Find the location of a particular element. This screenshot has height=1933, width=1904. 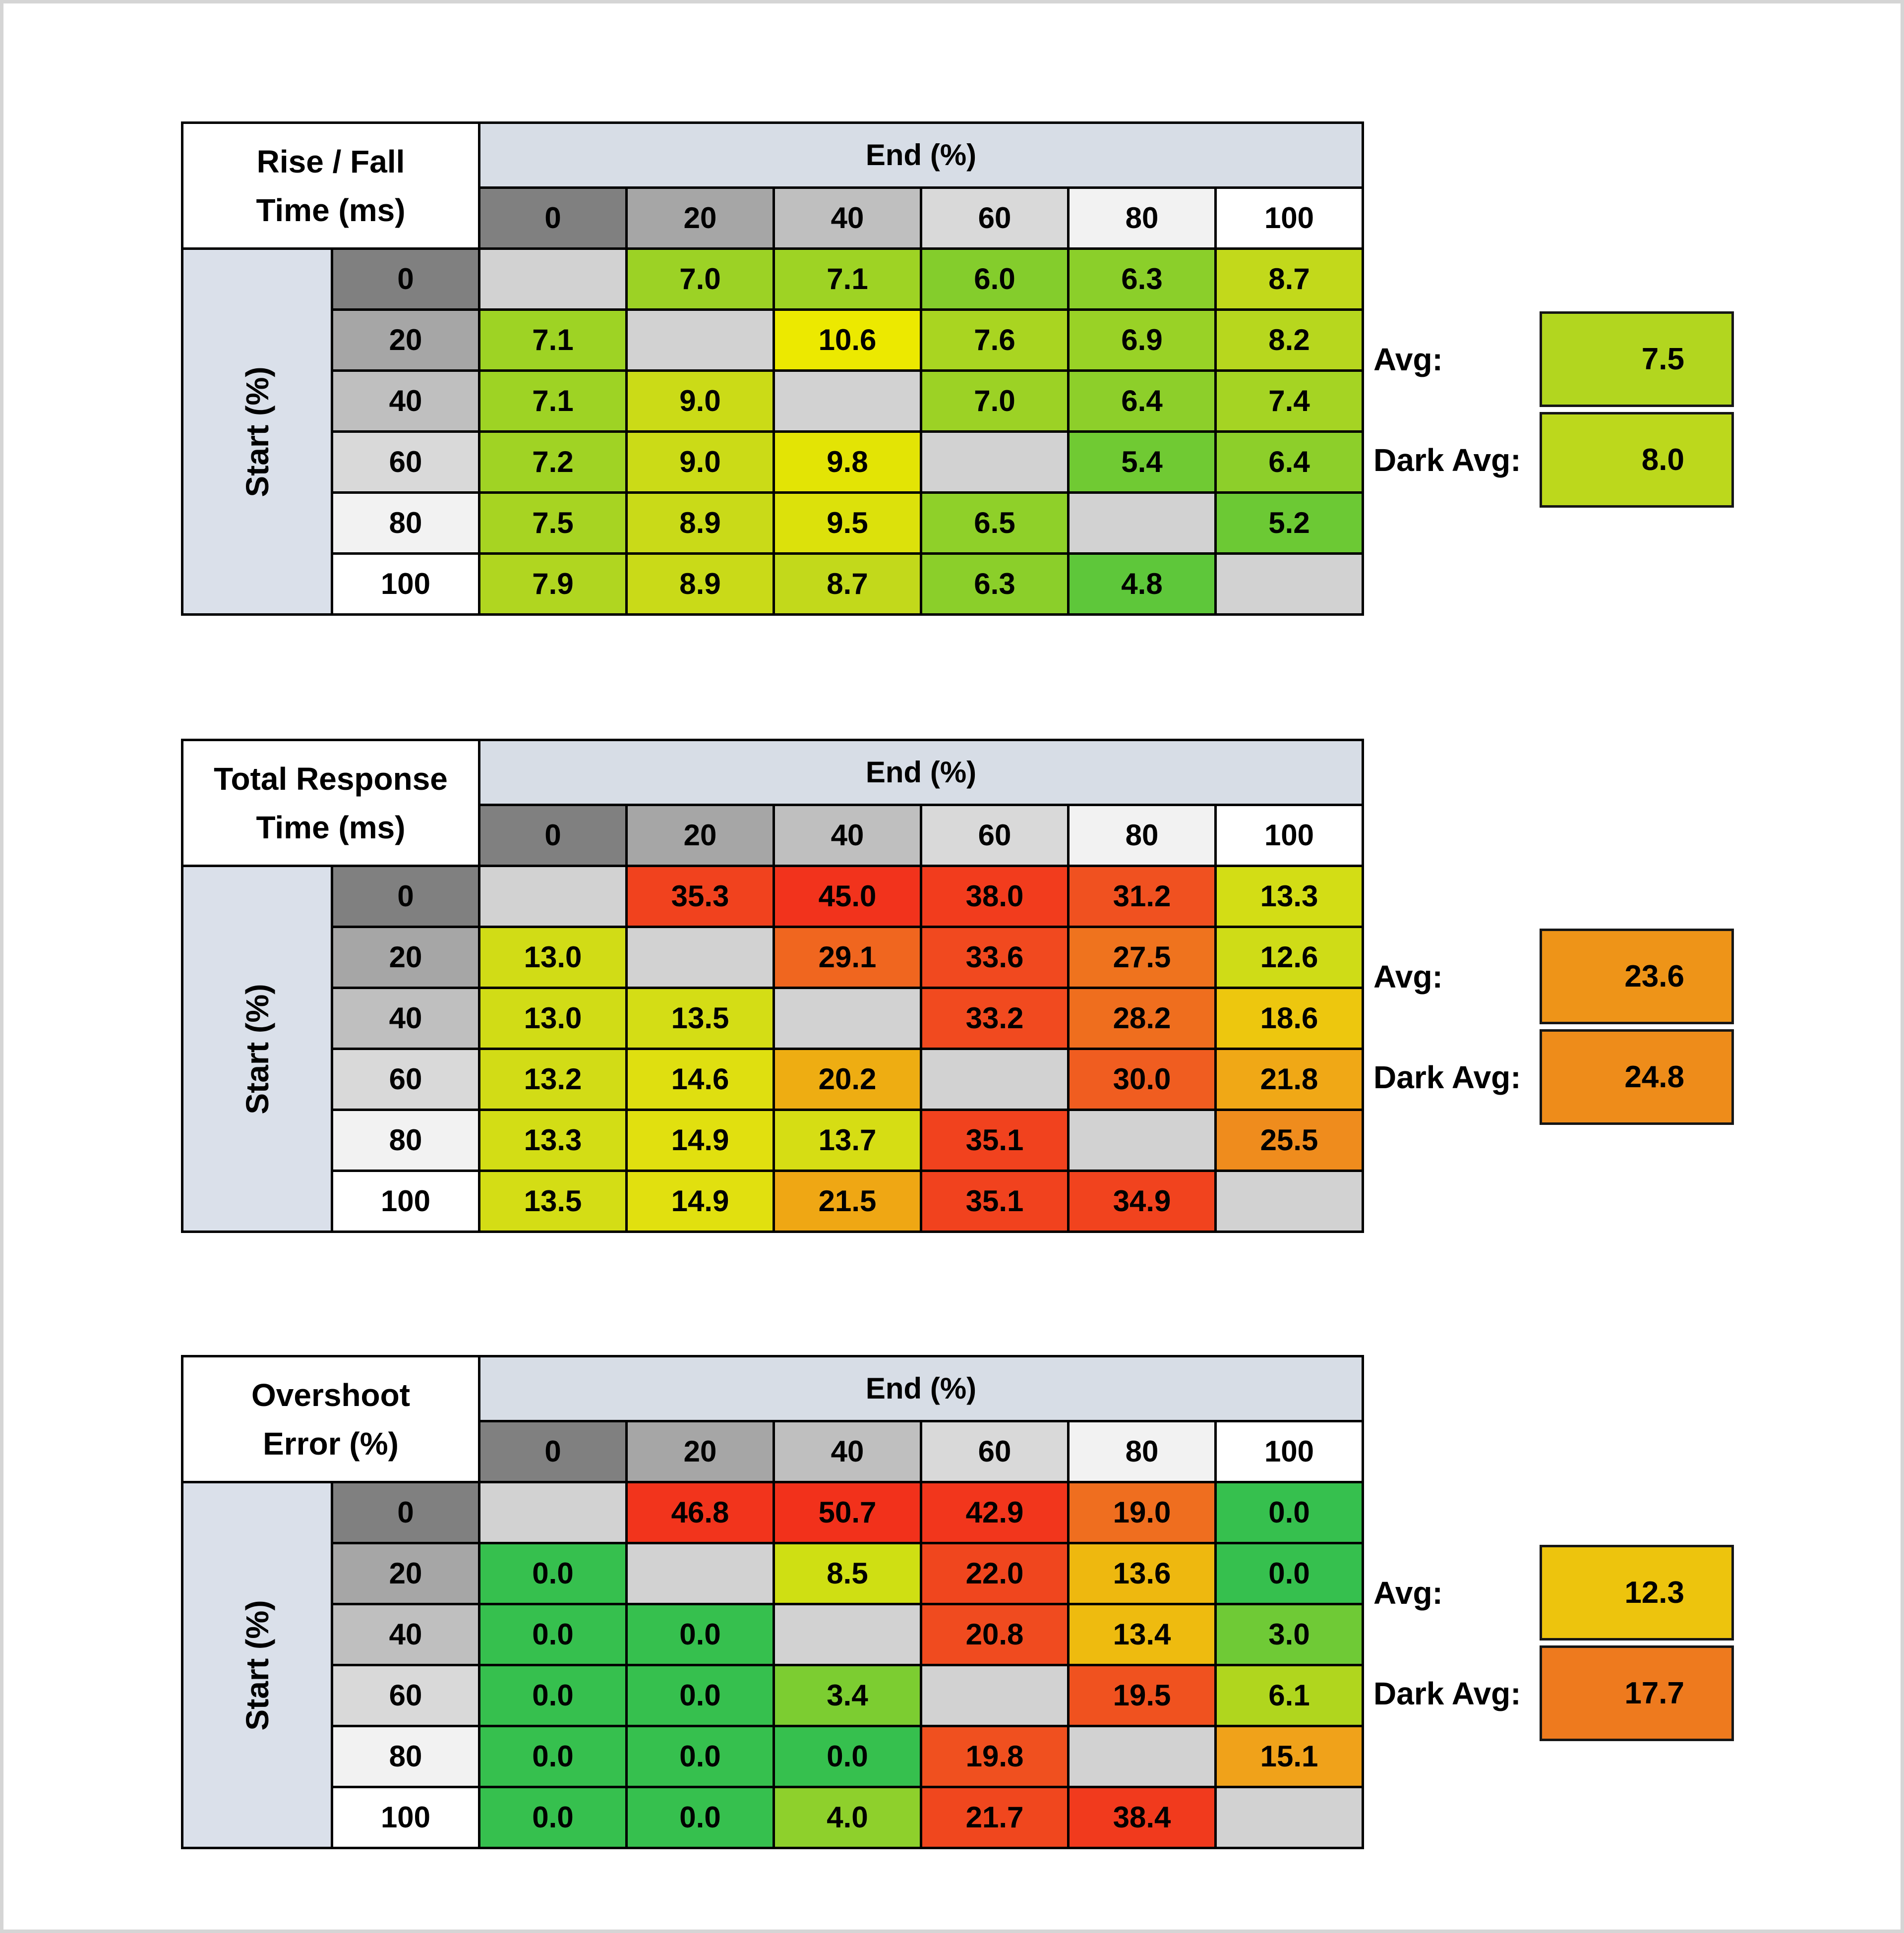

data-cell: 7.4 is located at coordinates (1289, 401).